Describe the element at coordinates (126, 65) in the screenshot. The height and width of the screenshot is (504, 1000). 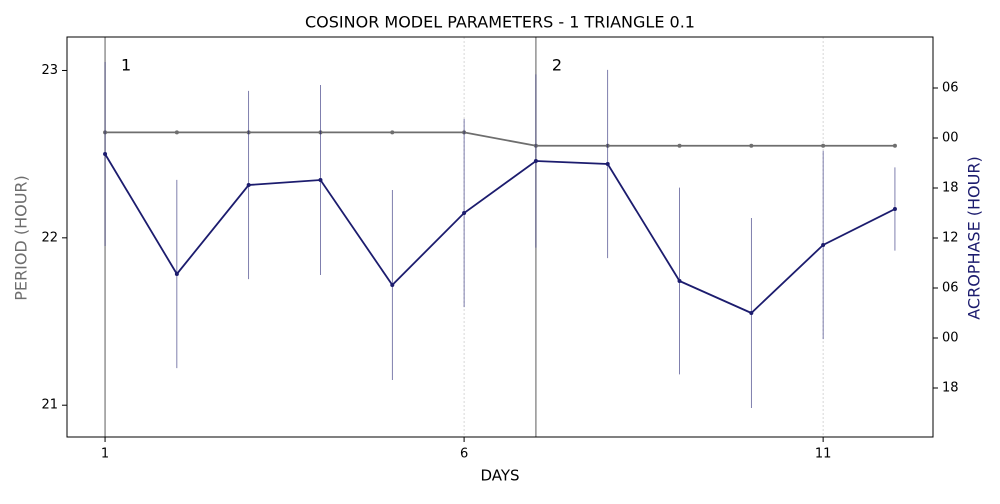
I see `marker-label: 1` at that location.